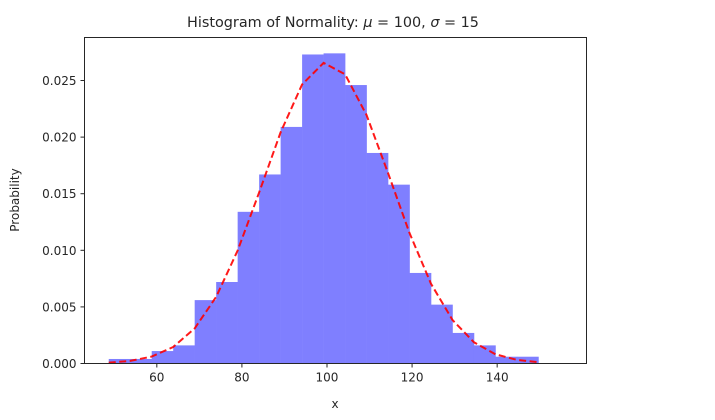 The width and height of the screenshot is (715, 420). I want to click on x-axis-label: x, so click(334, 404).